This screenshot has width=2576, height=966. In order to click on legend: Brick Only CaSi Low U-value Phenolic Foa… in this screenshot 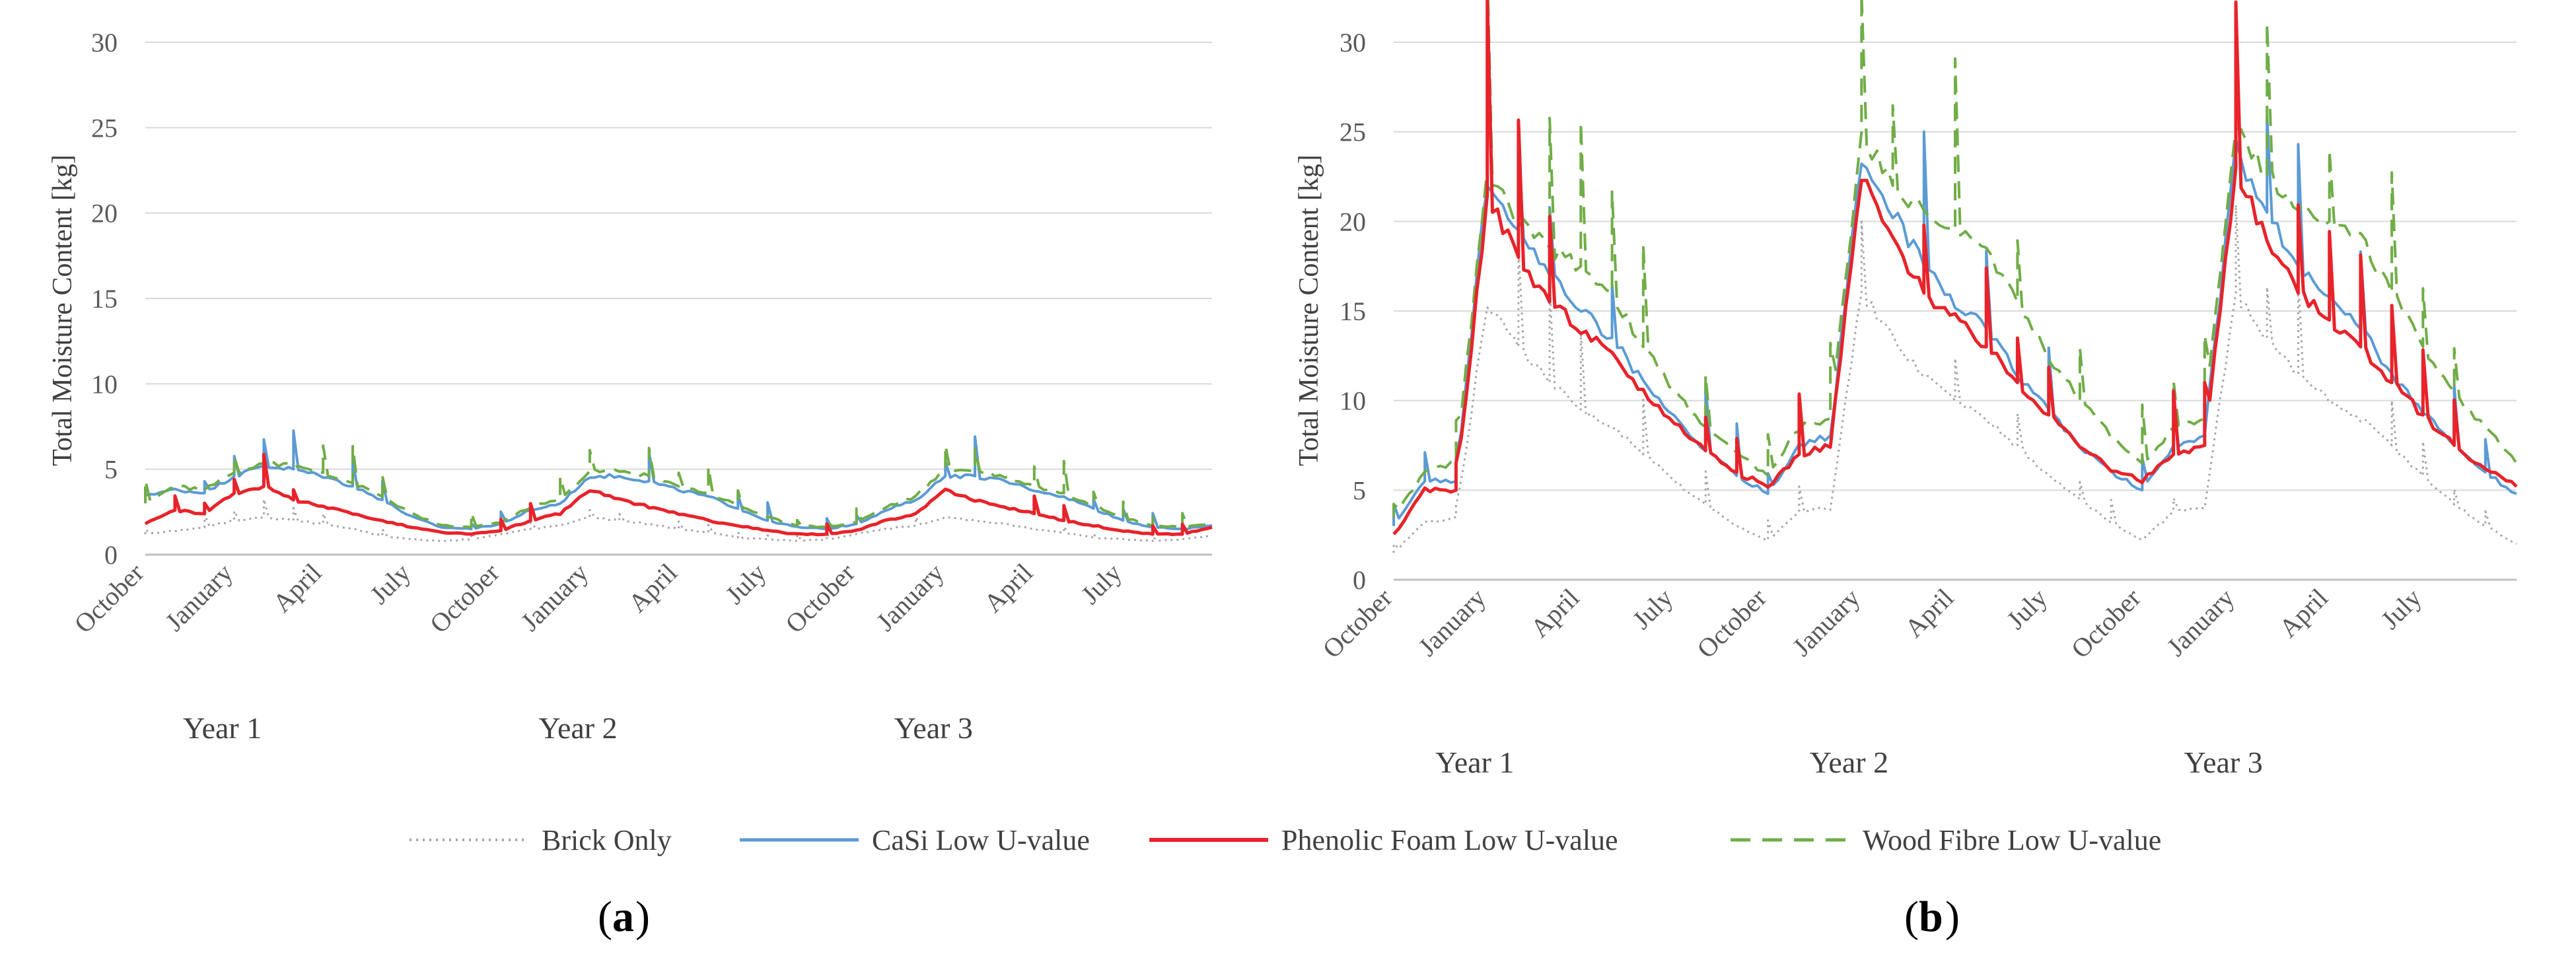, I will do `click(1285, 840)`.